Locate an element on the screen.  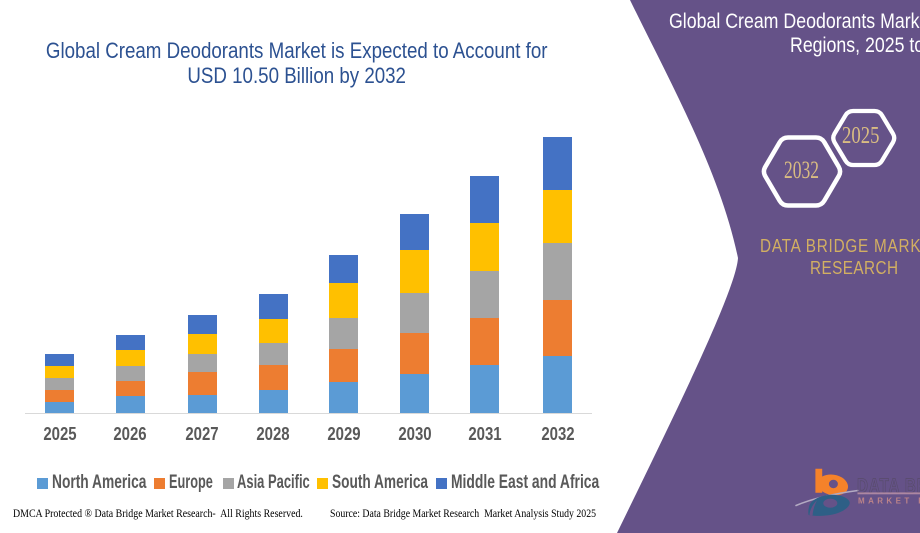
svg-text: DATA BRIDGE is located at coordinates (888, 485).